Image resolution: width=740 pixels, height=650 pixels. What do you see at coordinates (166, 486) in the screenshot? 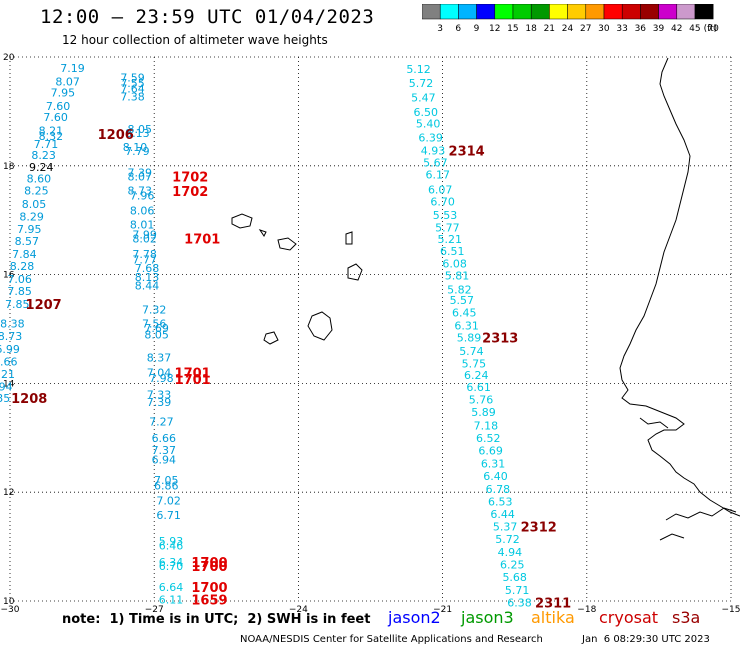
I see `wave-height-value: 6.86` at bounding box center [166, 486].